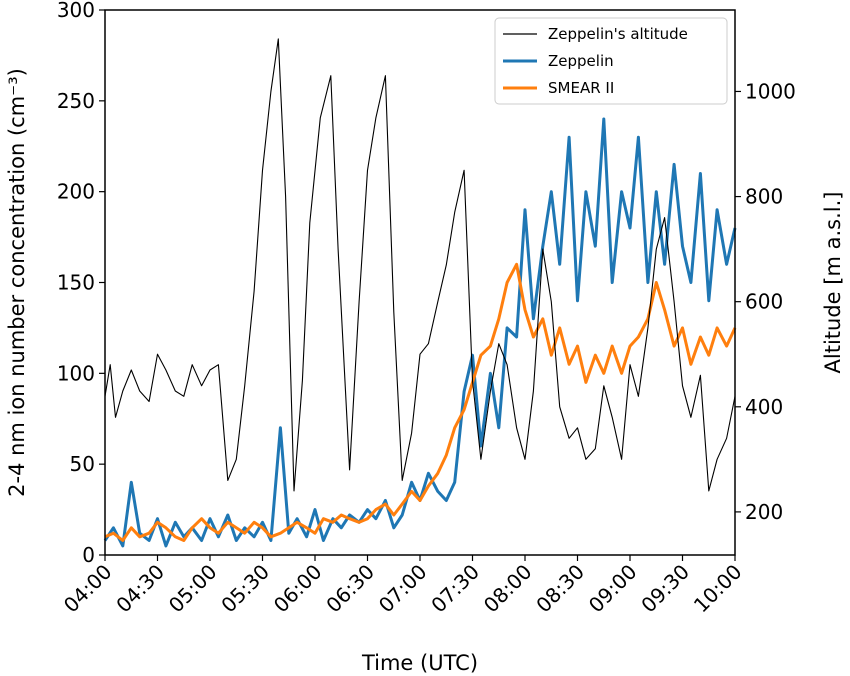  I want to click on x-tick-label: 04:00, so click(88, 589).